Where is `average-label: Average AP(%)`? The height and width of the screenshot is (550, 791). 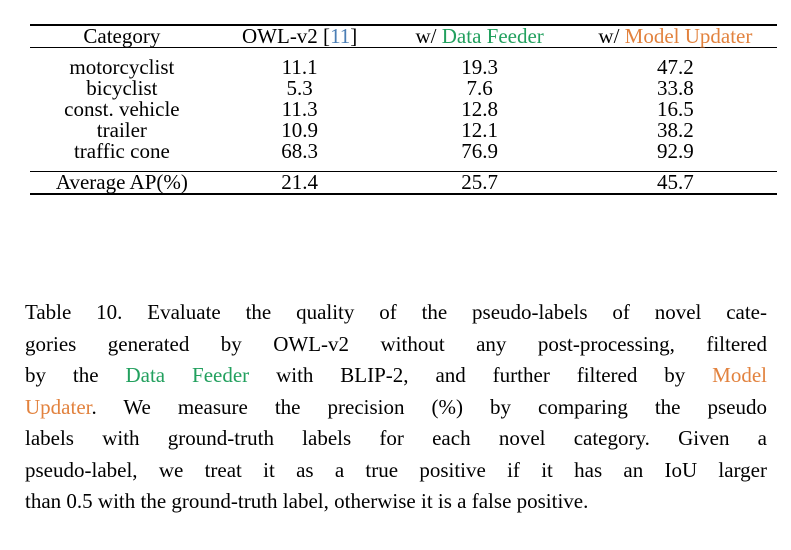
average-label: Average AP(%) is located at coordinates (122, 182).